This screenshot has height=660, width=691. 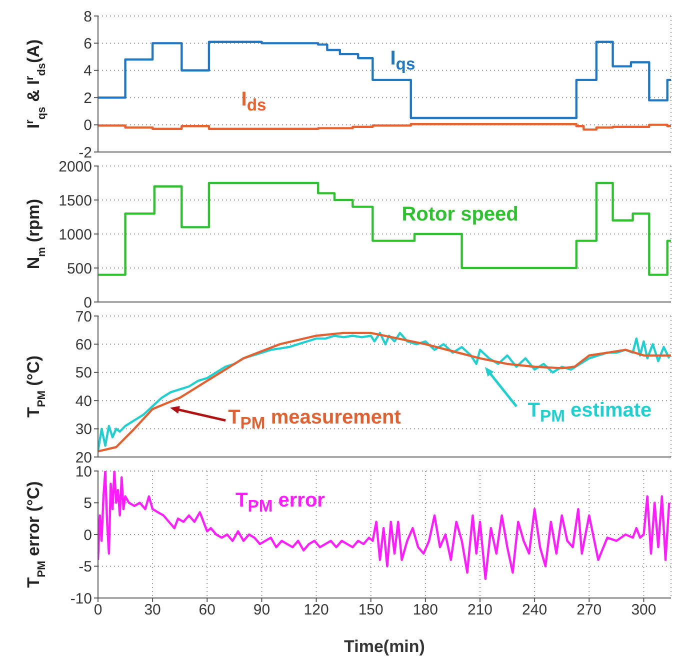 What do you see at coordinates (88, 503) in the screenshot?
I see `y-tick-label: 5` at bounding box center [88, 503].